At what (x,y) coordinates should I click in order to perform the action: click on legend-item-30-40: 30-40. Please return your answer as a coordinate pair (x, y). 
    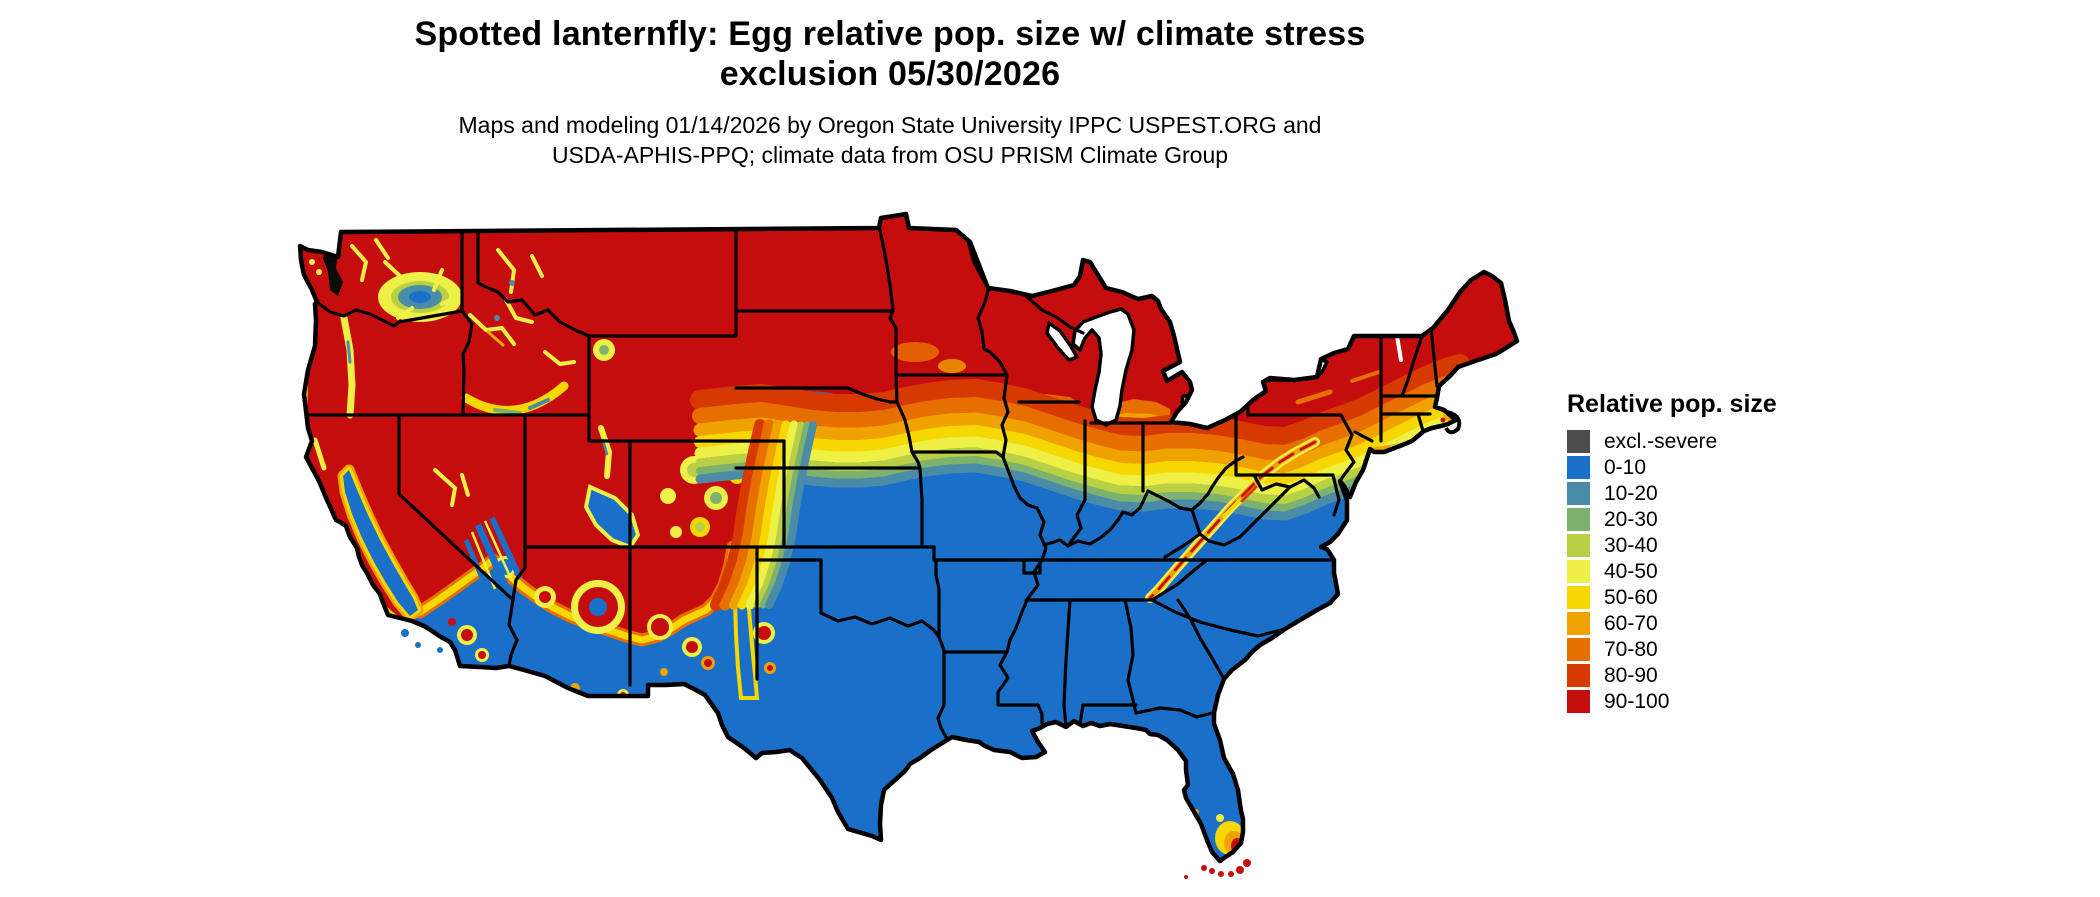
    Looking at the image, I should click on (1727, 545).